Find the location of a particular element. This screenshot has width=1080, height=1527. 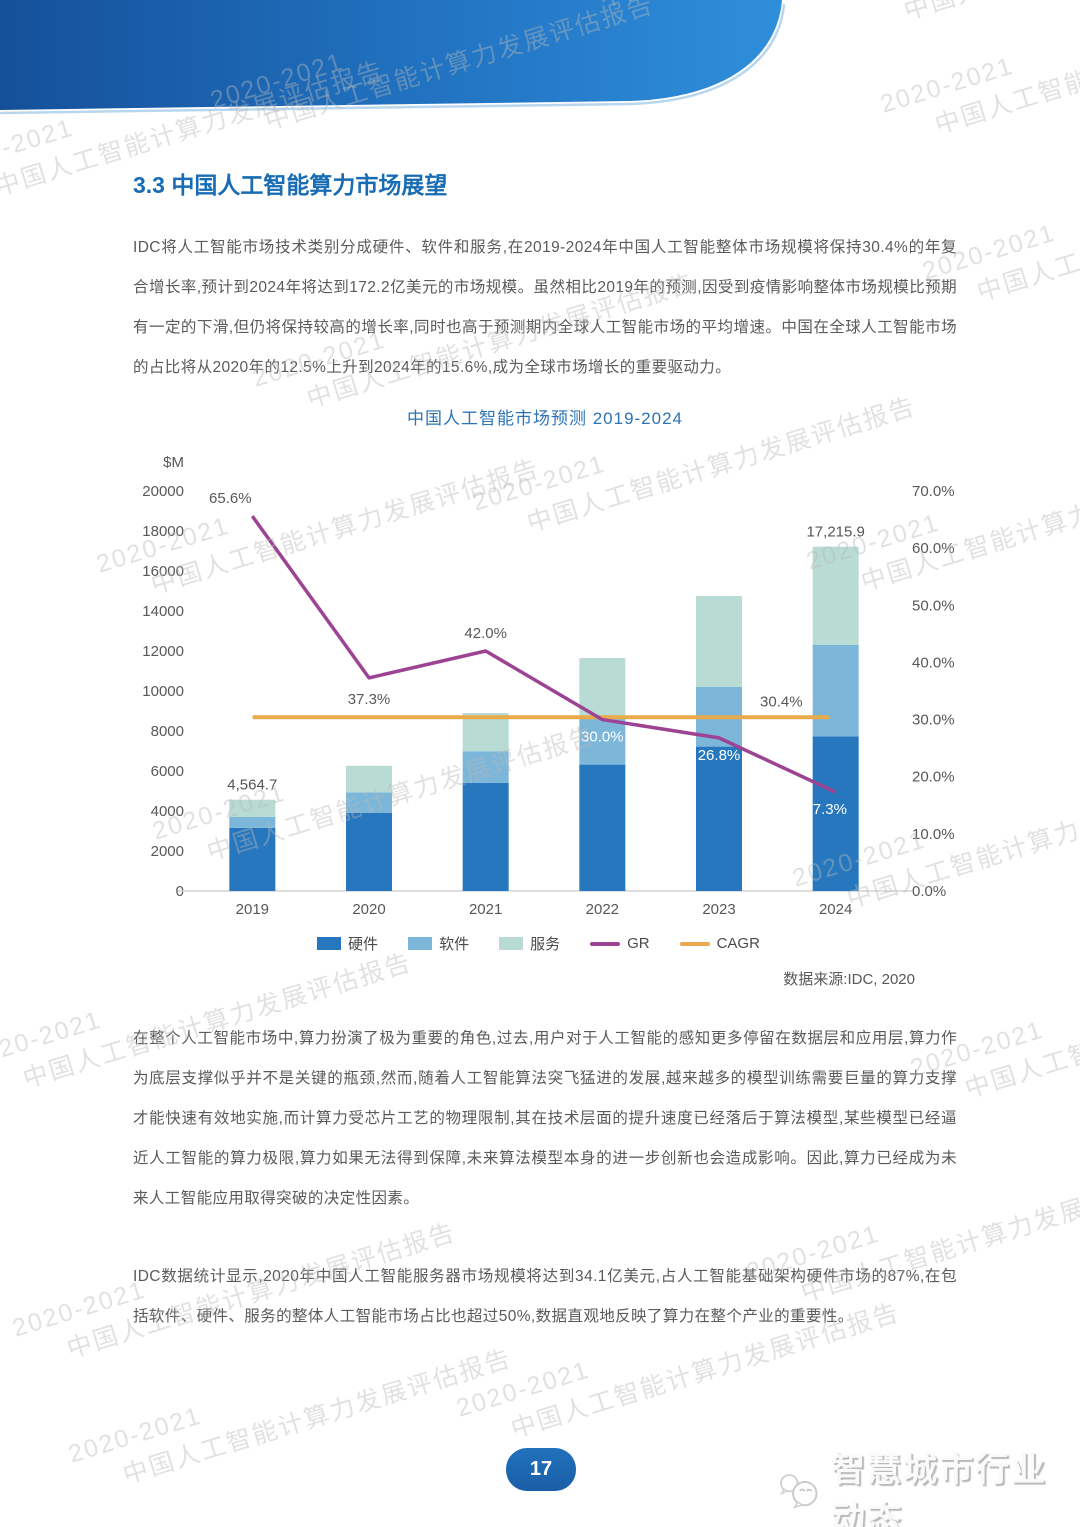

legend-item-gr: GR is located at coordinates (620, 943).